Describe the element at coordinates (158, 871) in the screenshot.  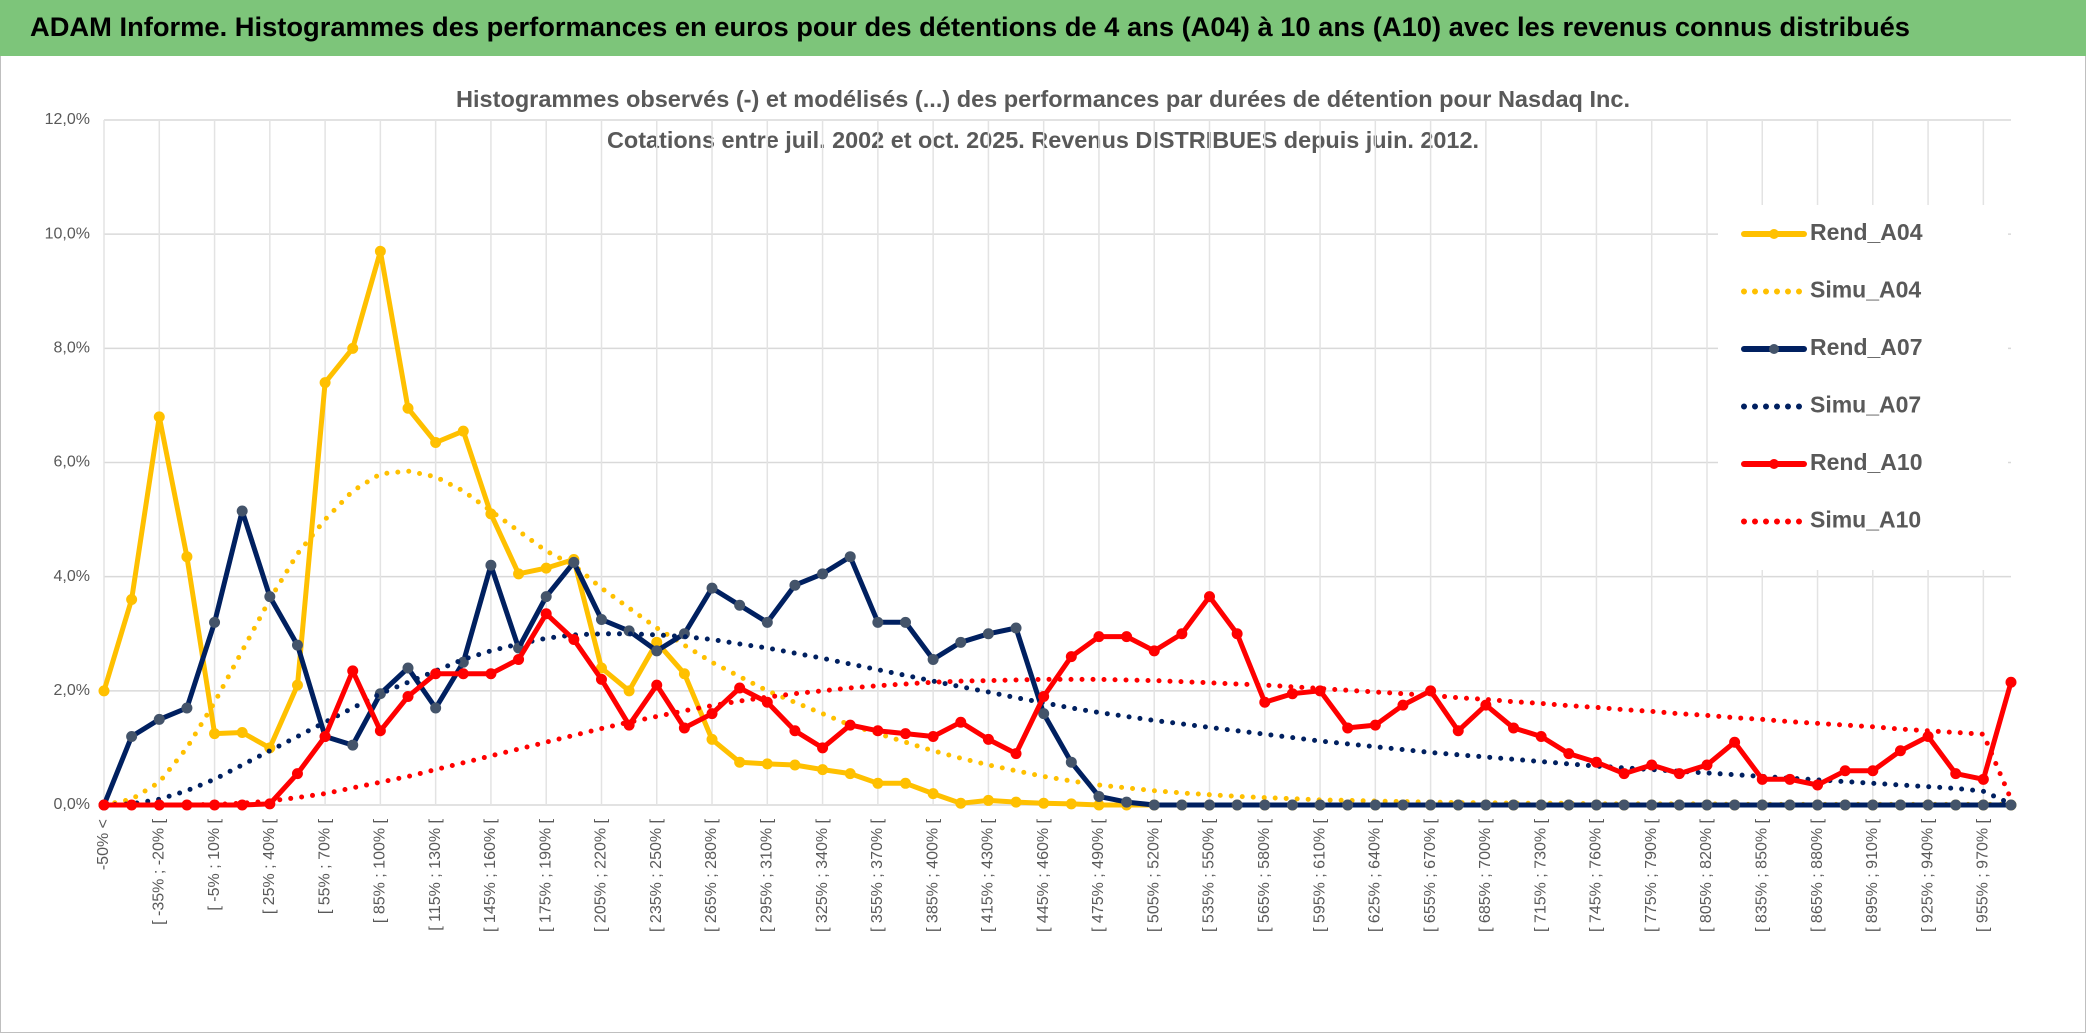
I see `x-tick-label: [ -35% ; -20% [` at that location.